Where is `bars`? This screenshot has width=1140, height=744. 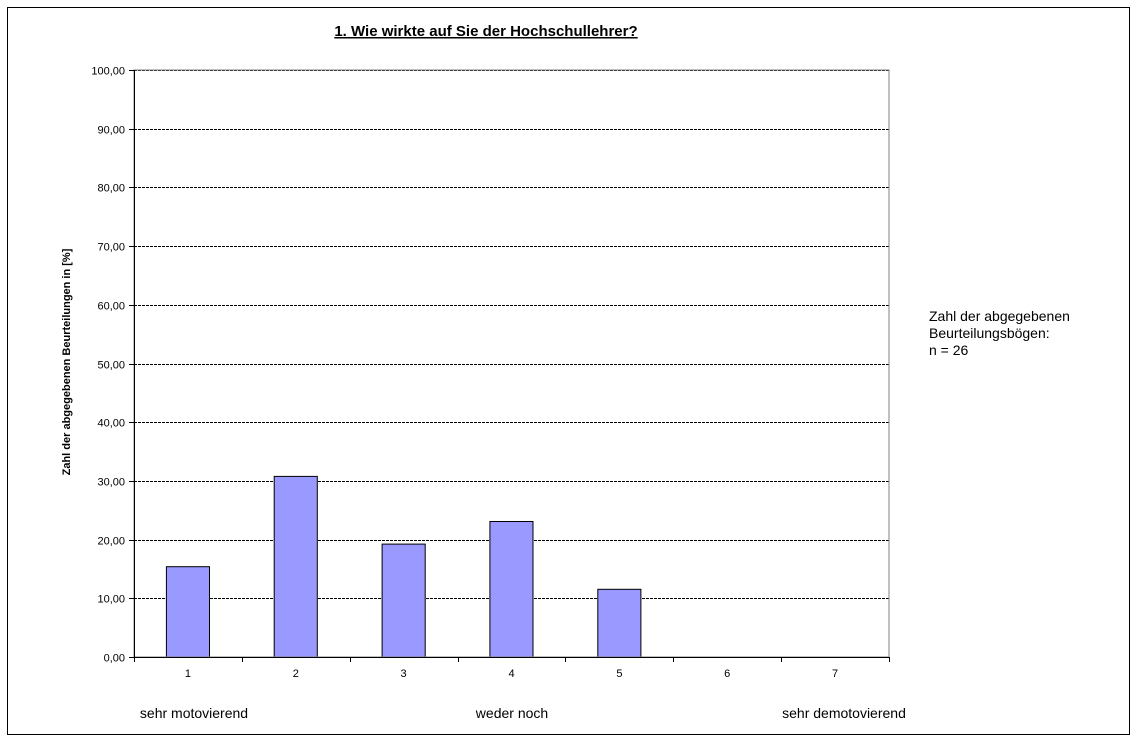 bars is located at coordinates (403, 566).